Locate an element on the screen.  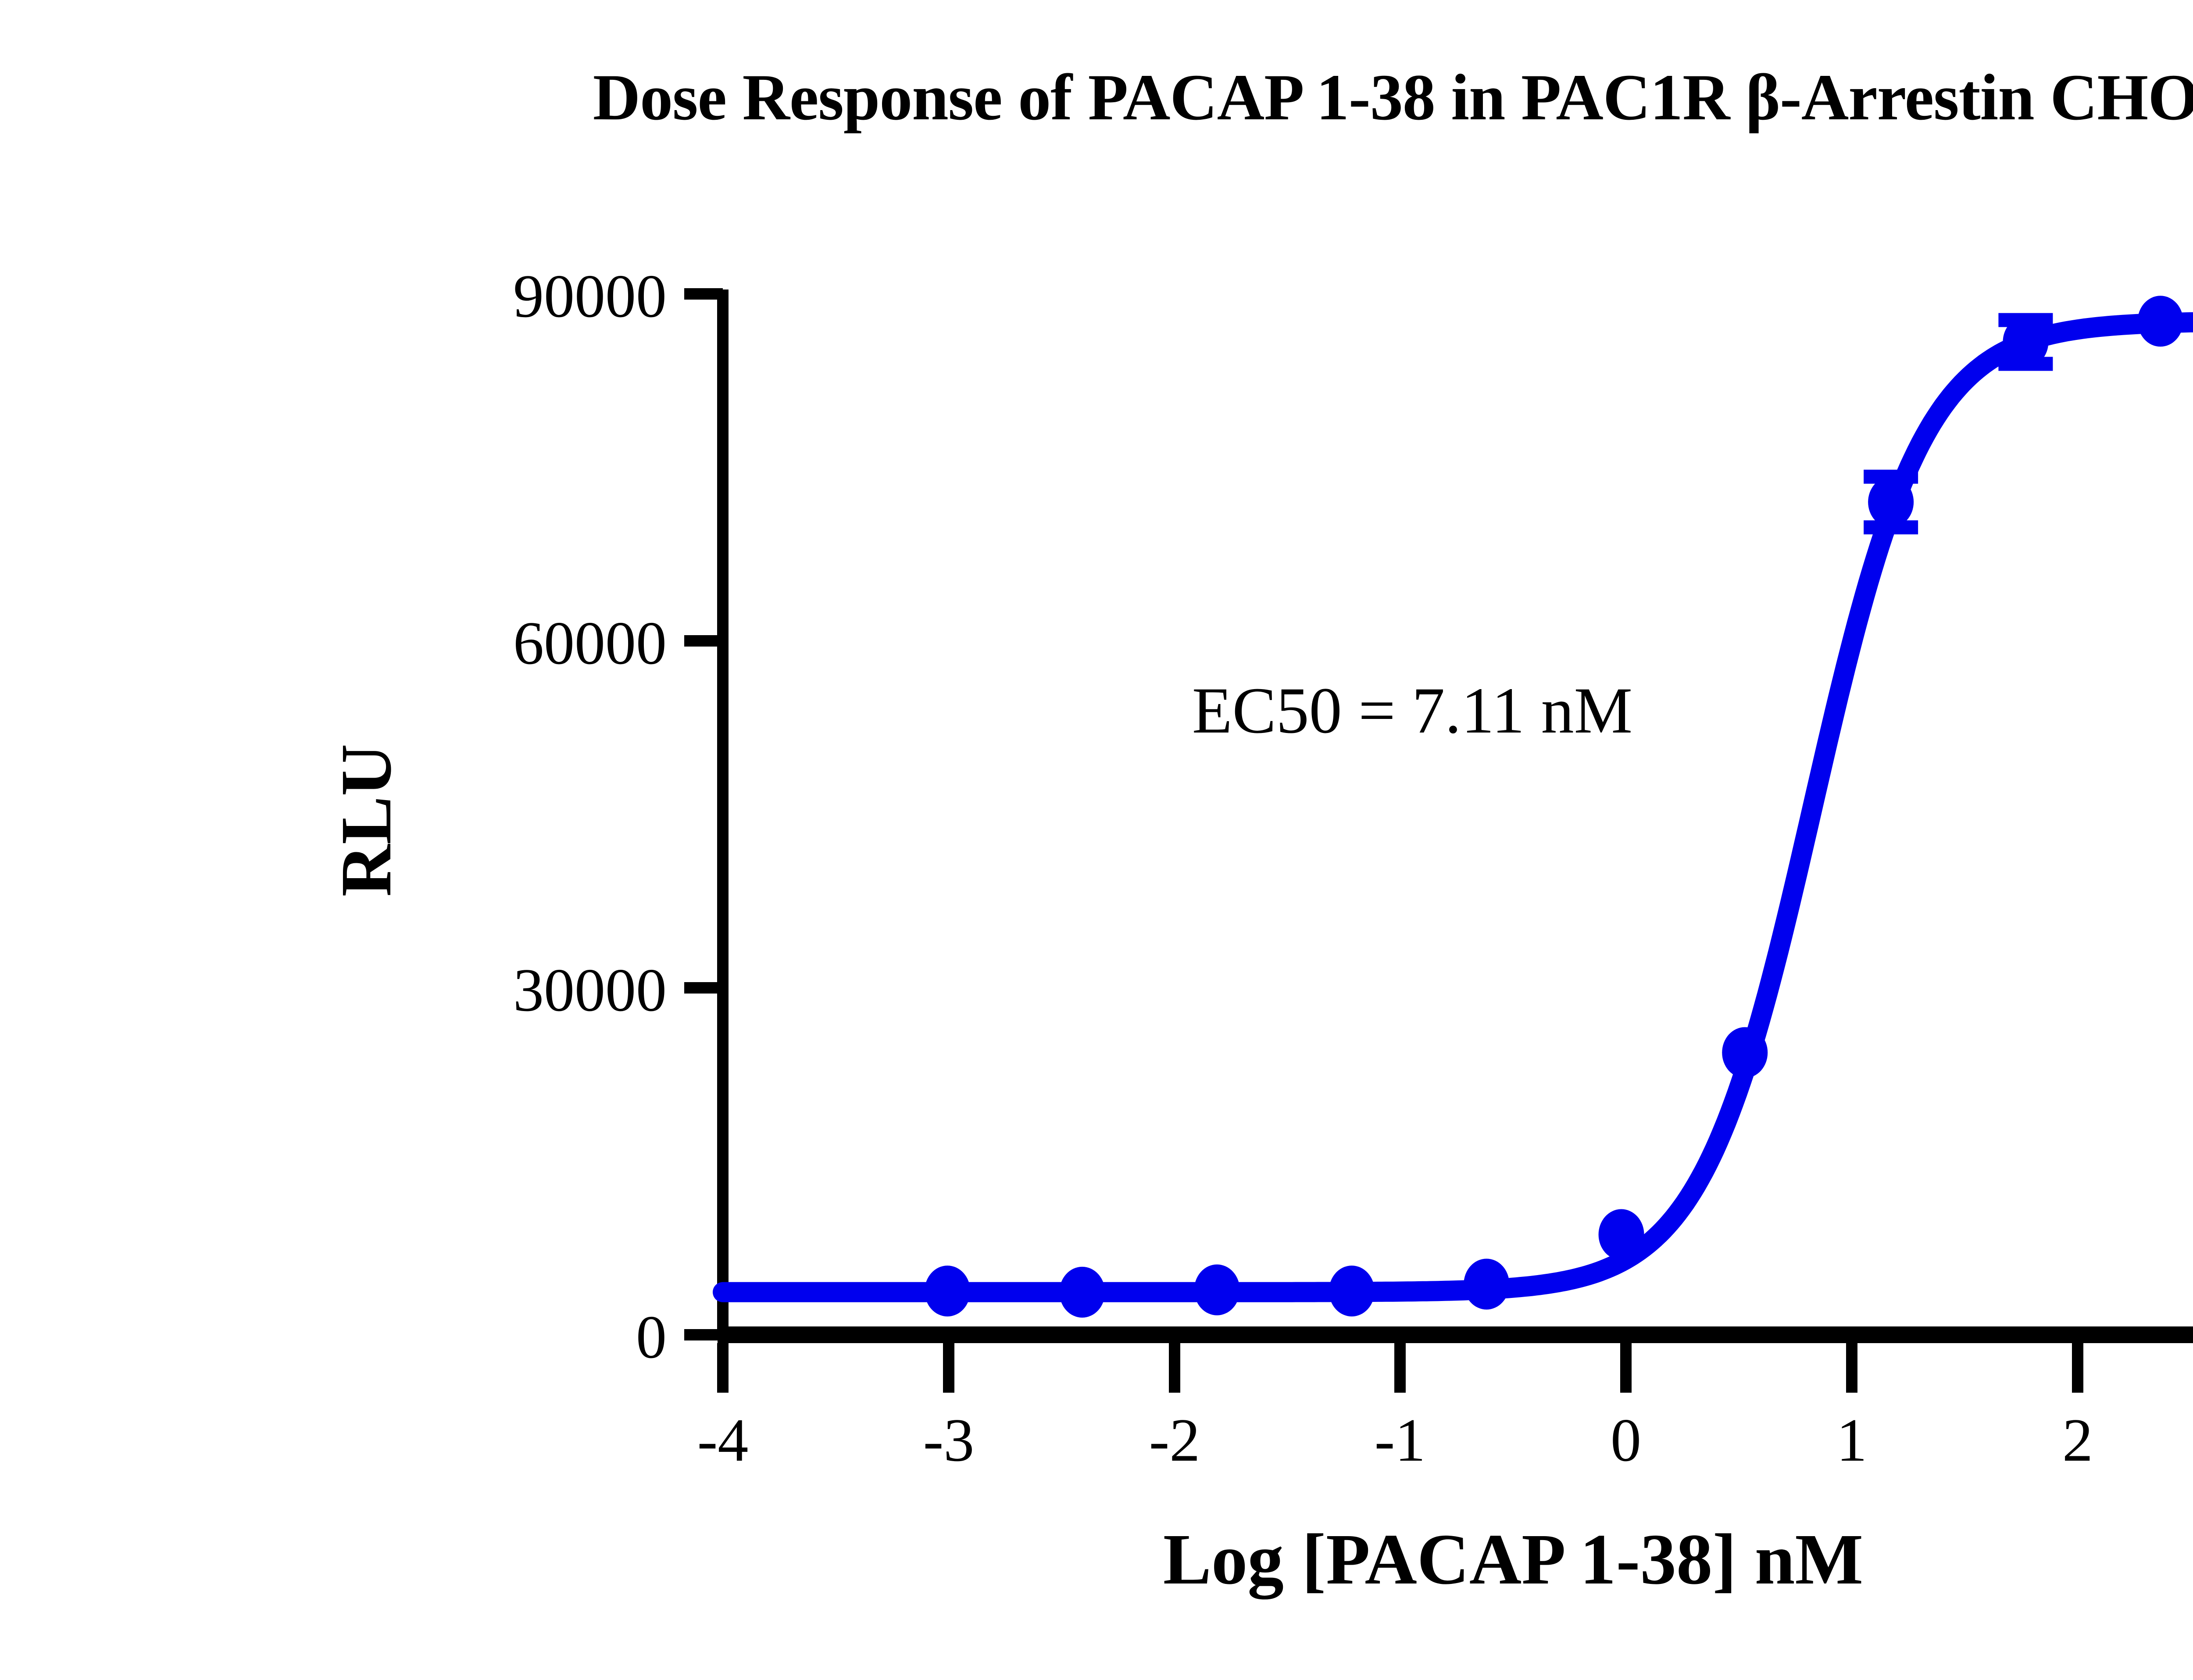
x-tick-label-2: 2 is located at coordinates (2077, 1440).